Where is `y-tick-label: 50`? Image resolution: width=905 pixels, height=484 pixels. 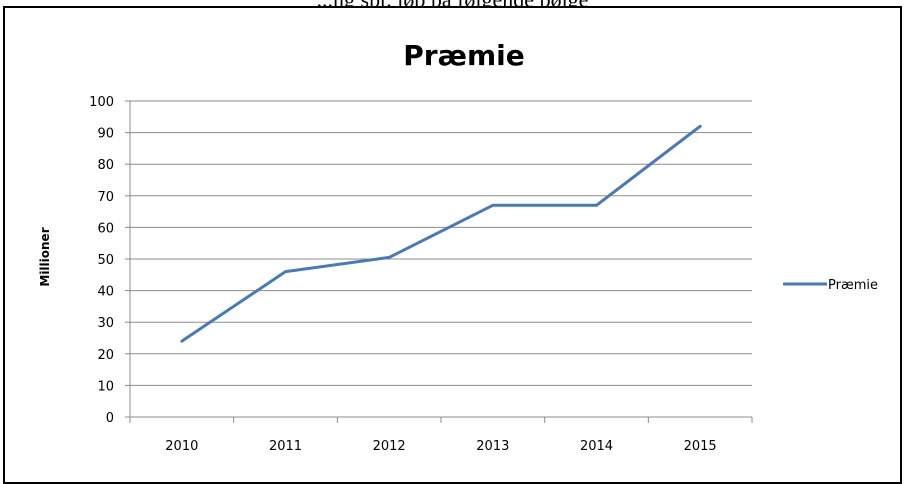
y-tick-label: 50 is located at coordinates (105, 260).